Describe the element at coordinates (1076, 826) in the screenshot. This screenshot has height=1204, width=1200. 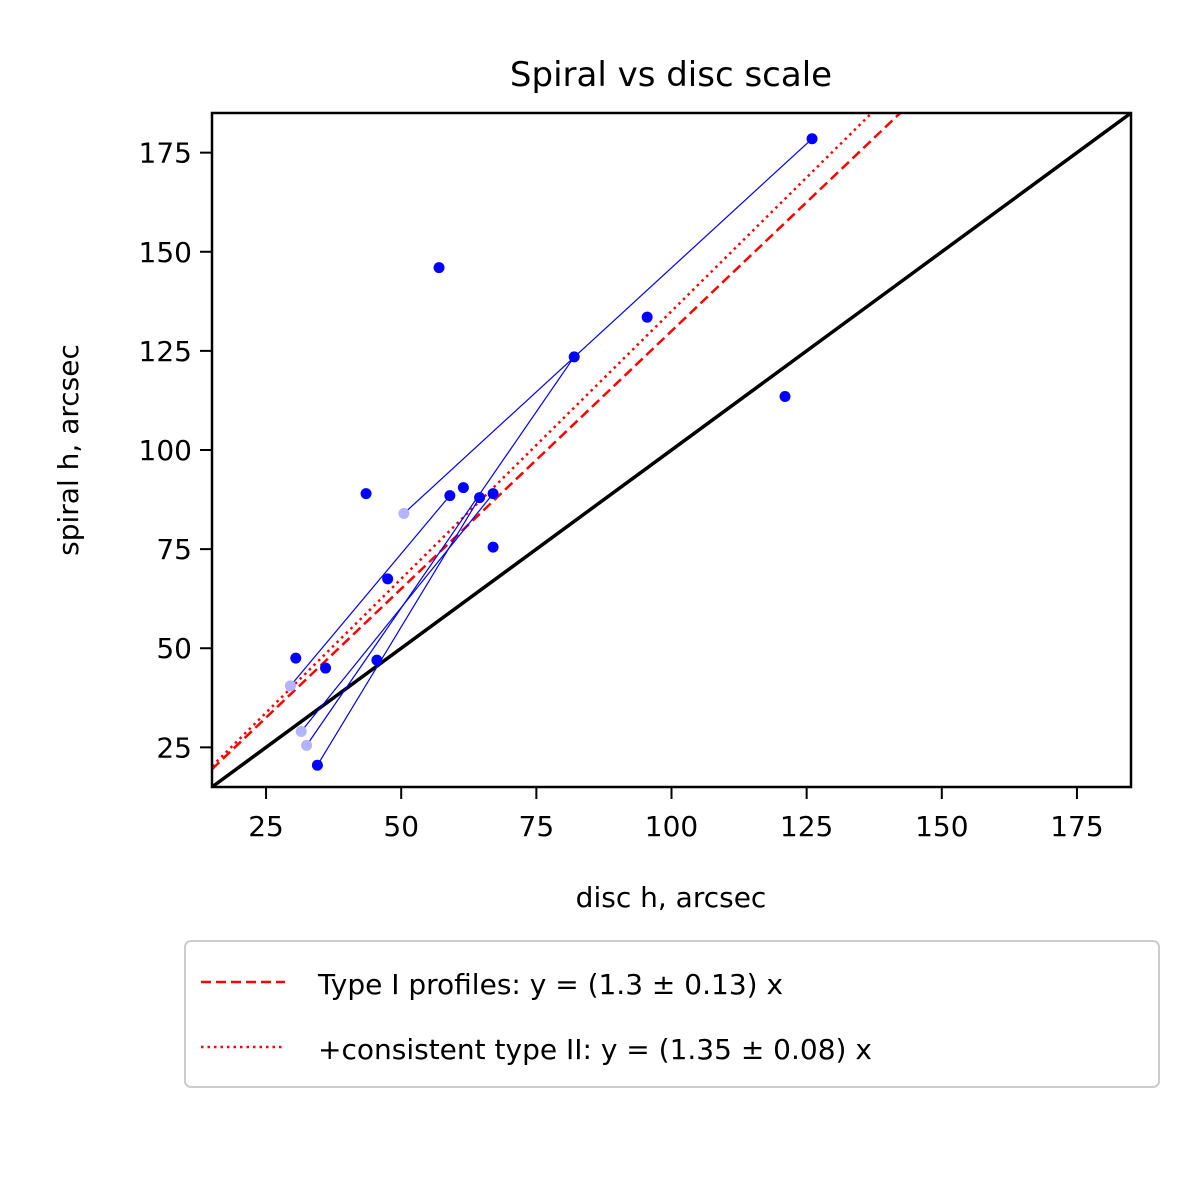
I see `x-tick-label-6: 175` at that location.